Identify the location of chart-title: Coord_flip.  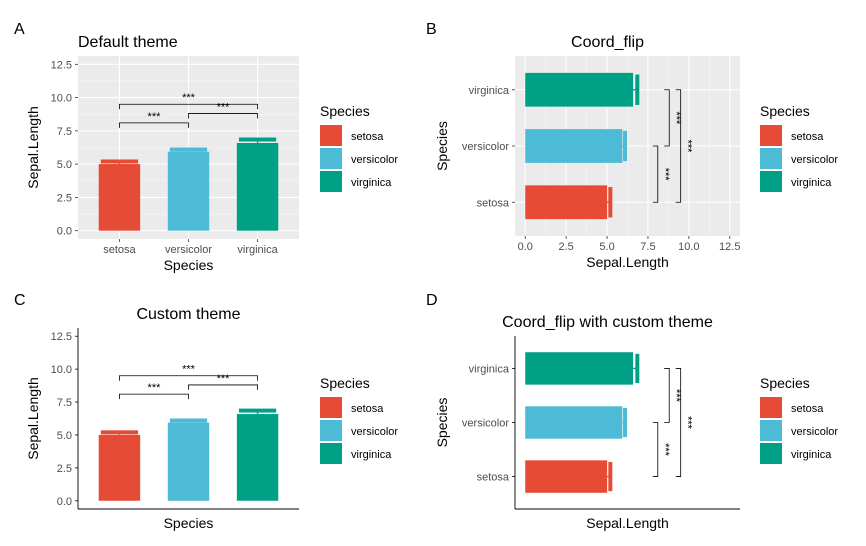
(607, 42).